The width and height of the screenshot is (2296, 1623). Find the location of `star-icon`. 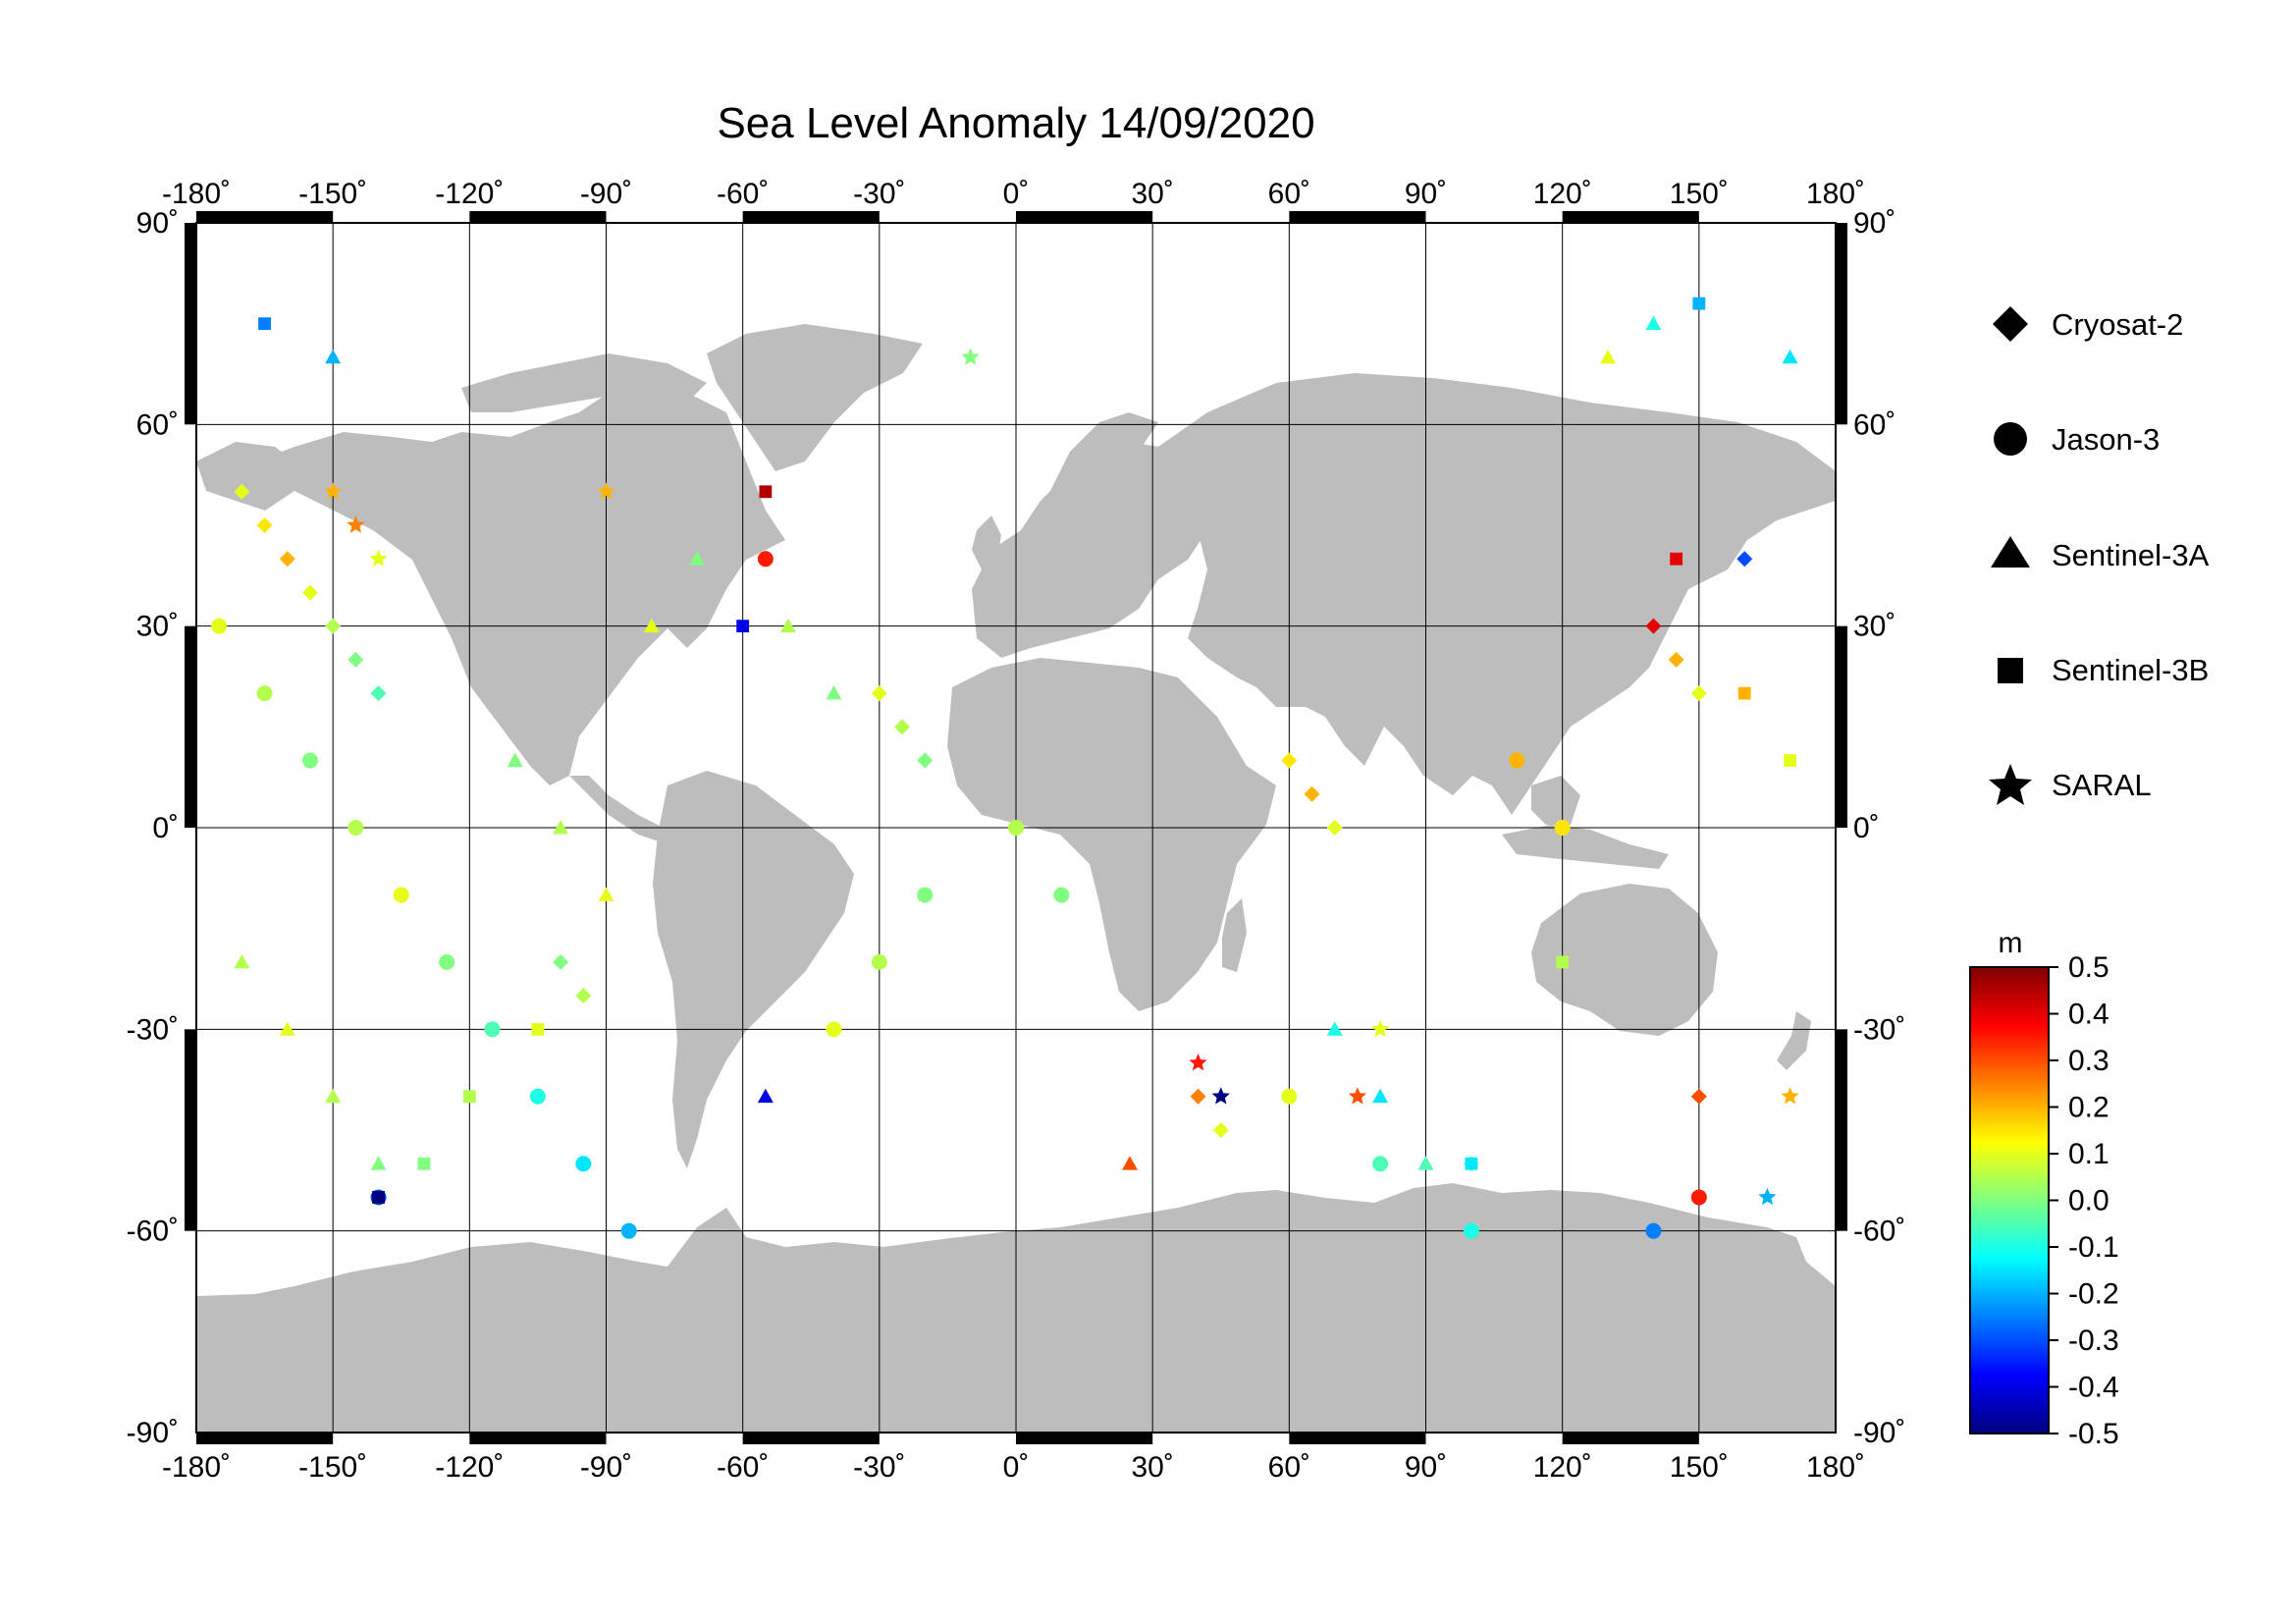

star-icon is located at coordinates (2010, 784).